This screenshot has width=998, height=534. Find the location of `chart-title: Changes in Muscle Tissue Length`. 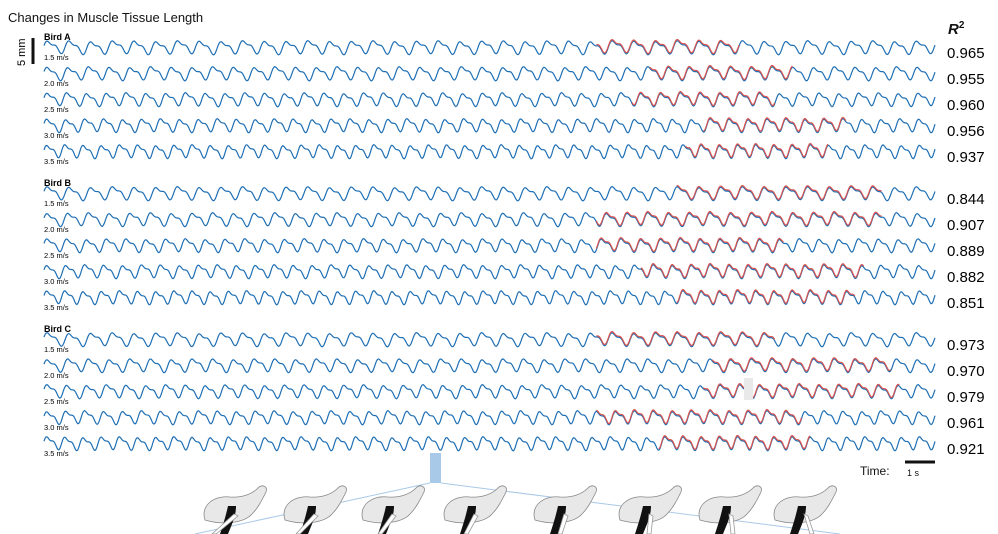

chart-title: Changes in Muscle Tissue Length is located at coordinates (106, 17).